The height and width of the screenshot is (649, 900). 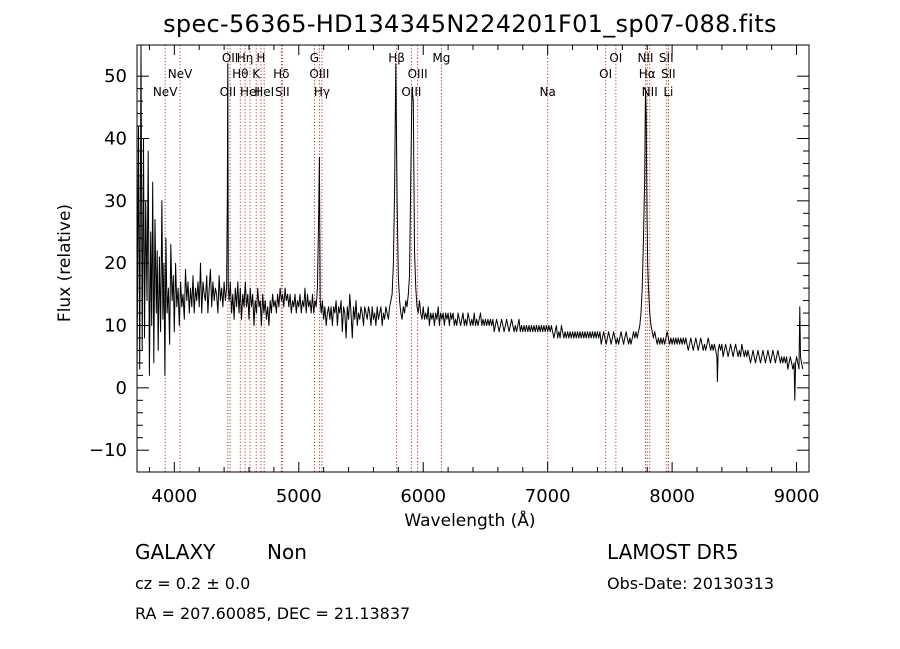 What do you see at coordinates (115, 326) in the screenshot?
I see `y-tick-label: 10` at bounding box center [115, 326].